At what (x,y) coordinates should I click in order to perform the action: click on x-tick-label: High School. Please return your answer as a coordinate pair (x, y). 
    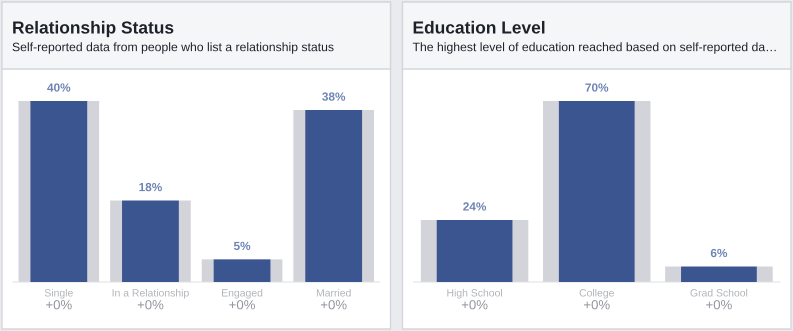
    Looking at the image, I should click on (474, 293).